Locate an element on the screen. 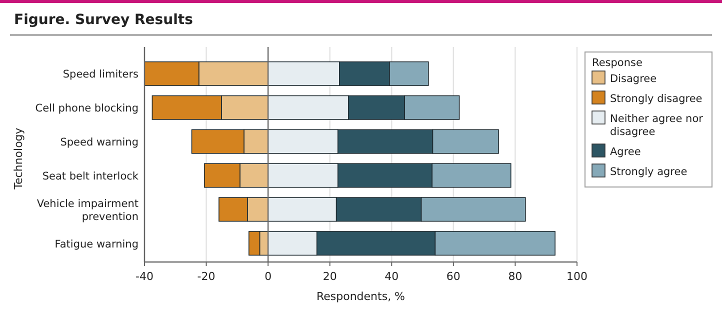  x-tick-label: 20 is located at coordinates (329, 276).